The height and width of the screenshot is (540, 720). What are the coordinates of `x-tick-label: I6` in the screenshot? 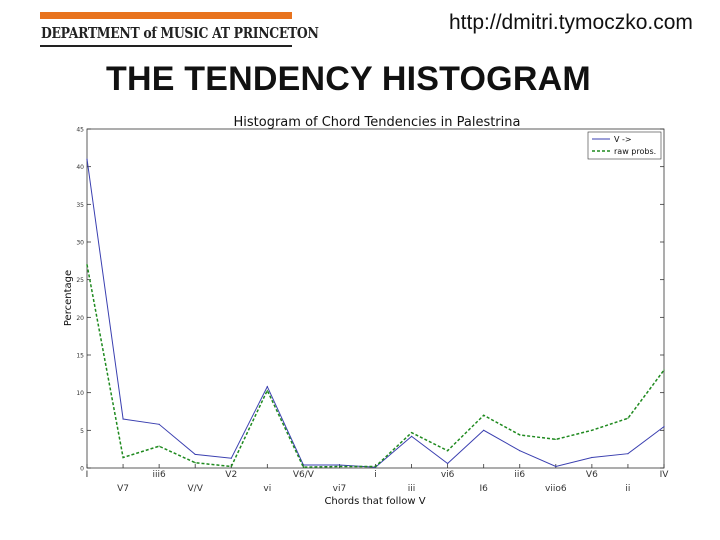 It's located at (483, 489).